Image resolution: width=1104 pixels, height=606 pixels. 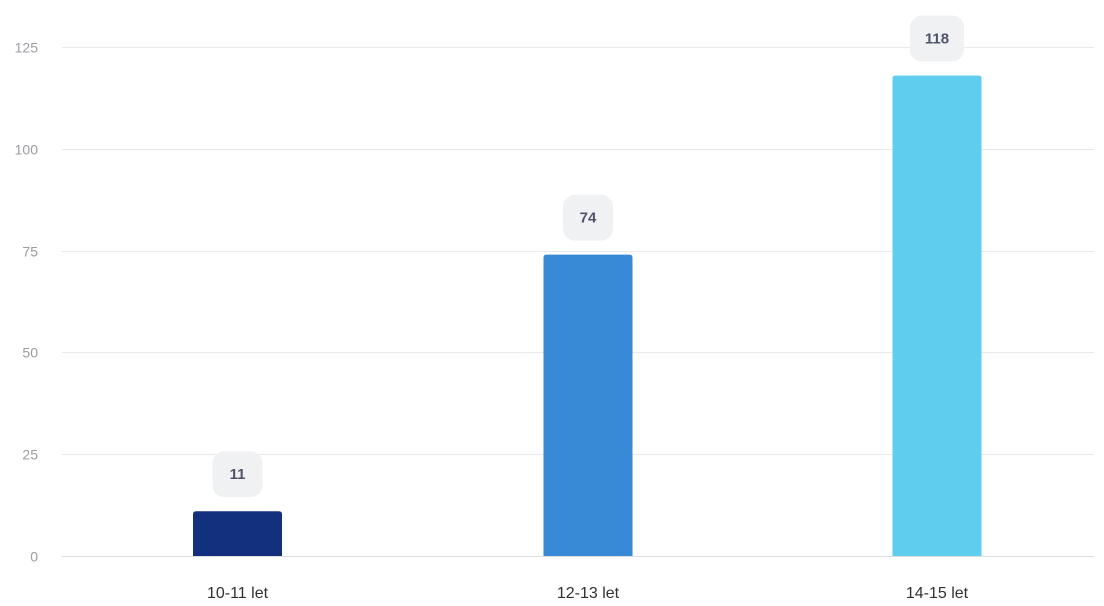 I want to click on x-axis-tick-labels: 10-11 let 12-13 let 14-15 let, so click(x=588, y=593).